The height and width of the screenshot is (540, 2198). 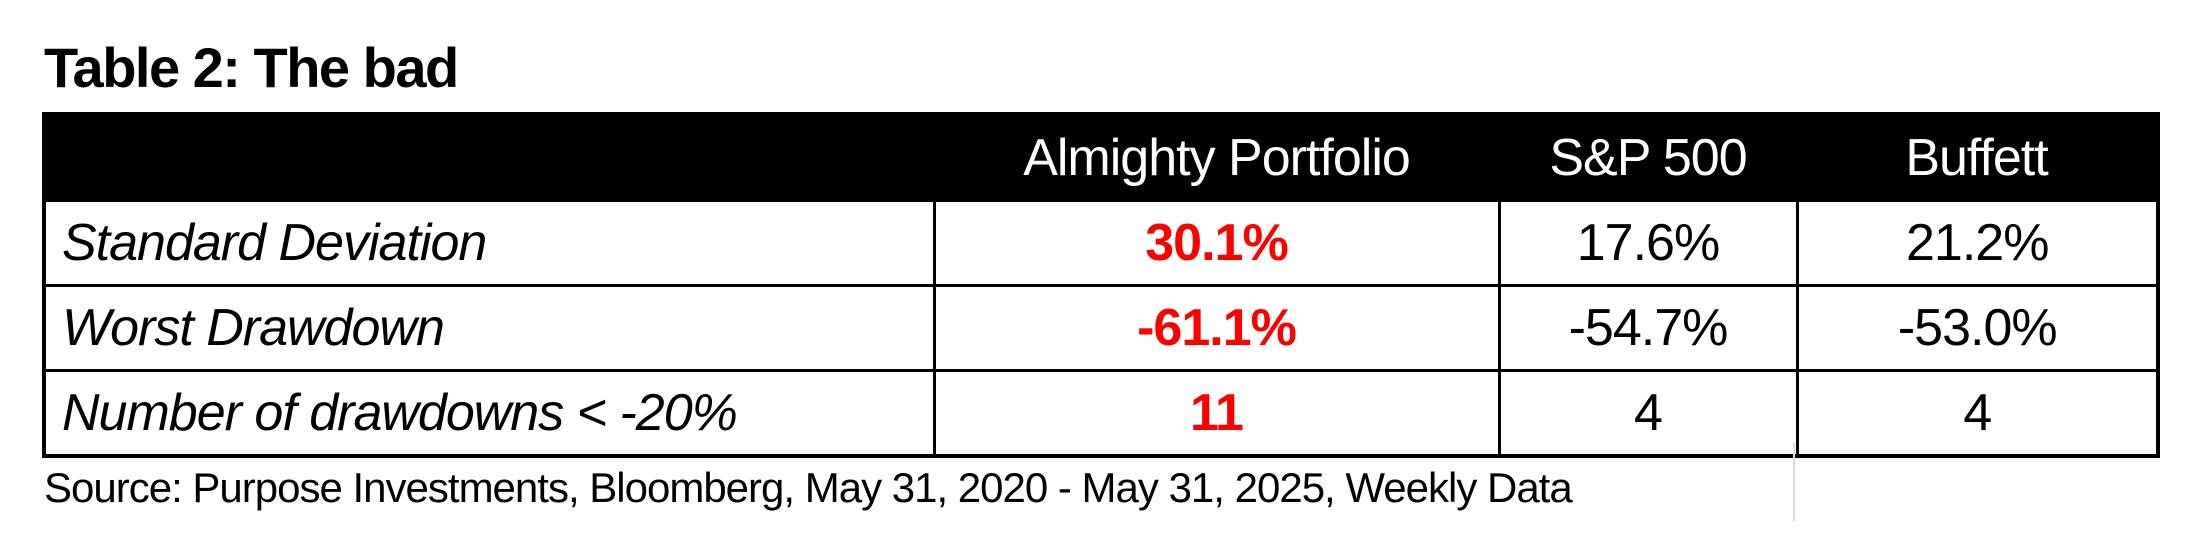 I want to click on table-cell-highlighted: 11, so click(x=1216, y=413).